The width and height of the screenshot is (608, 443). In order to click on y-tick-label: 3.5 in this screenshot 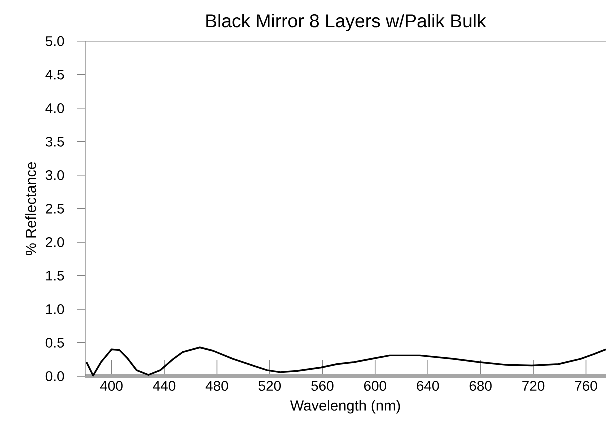, I will do `click(55, 142)`.